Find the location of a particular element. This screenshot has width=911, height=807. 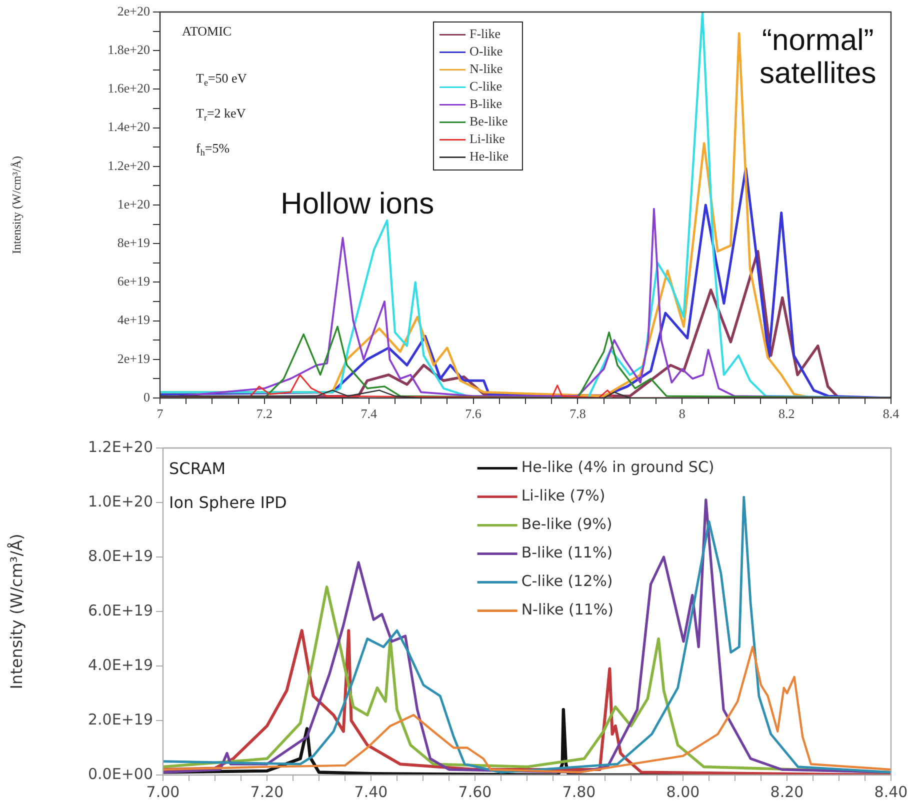

y-tick-label: 1.2e+20 is located at coordinates (129, 165).